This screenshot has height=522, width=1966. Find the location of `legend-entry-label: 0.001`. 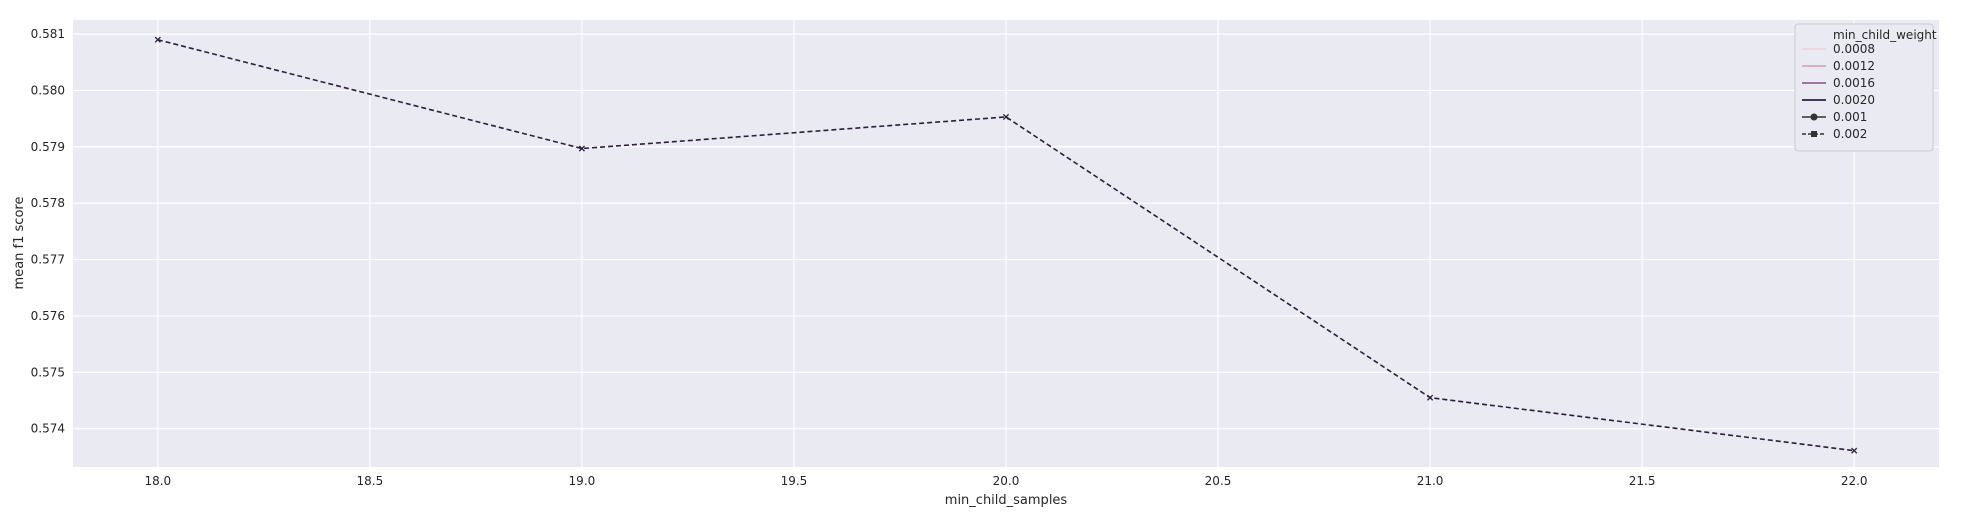

legend-entry-label: 0.001 is located at coordinates (1850, 117).